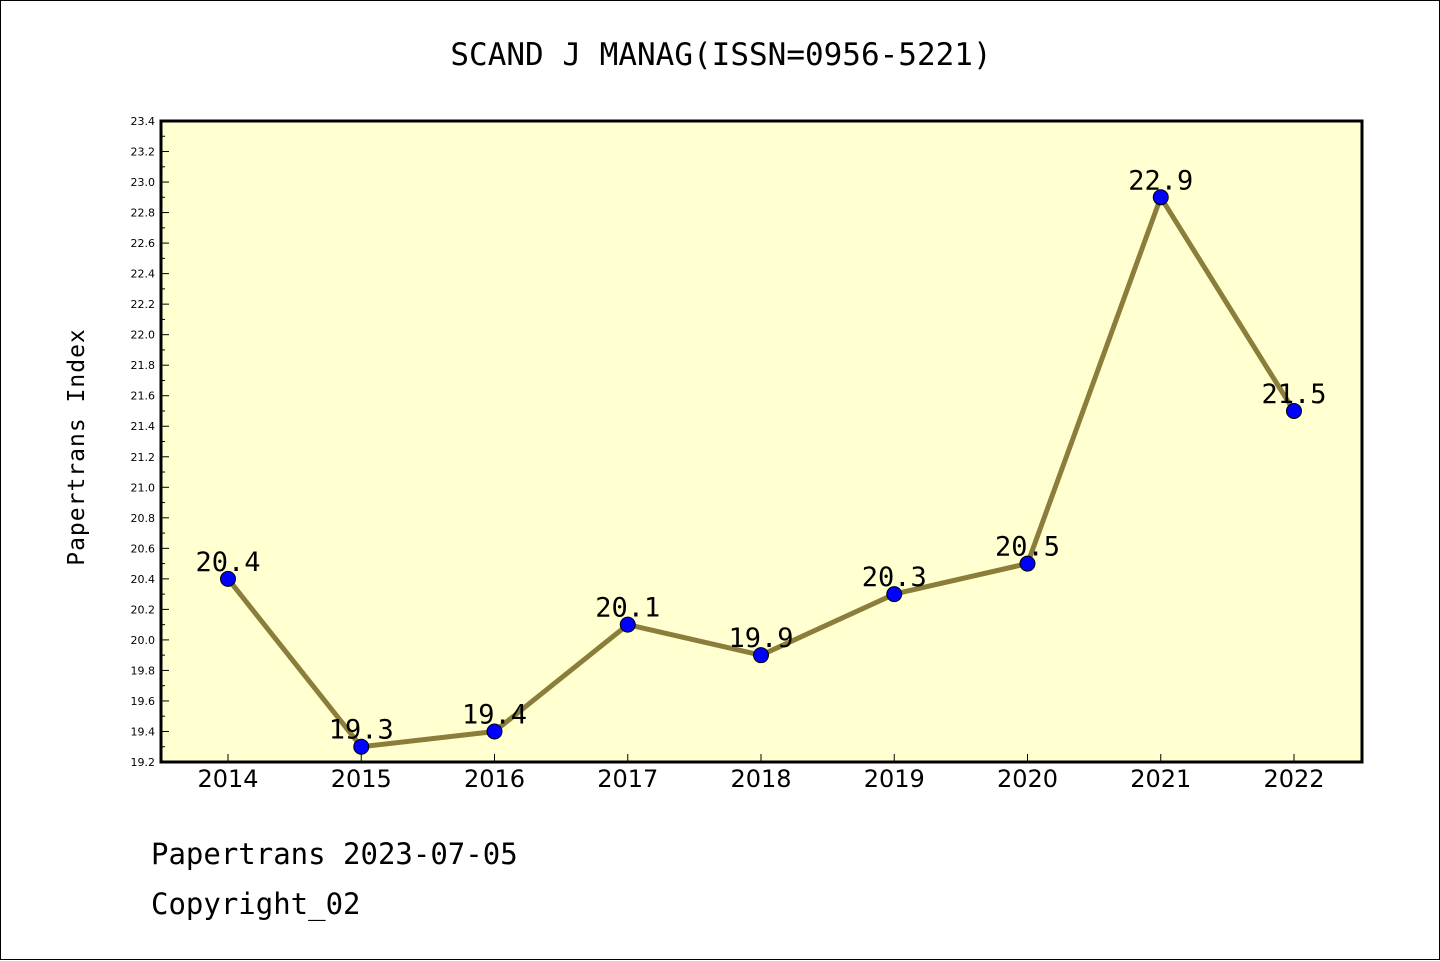 This screenshot has width=1440, height=961. Describe the element at coordinates (143, 609) in the screenshot. I see `y-tick-label: 20.2` at that location.